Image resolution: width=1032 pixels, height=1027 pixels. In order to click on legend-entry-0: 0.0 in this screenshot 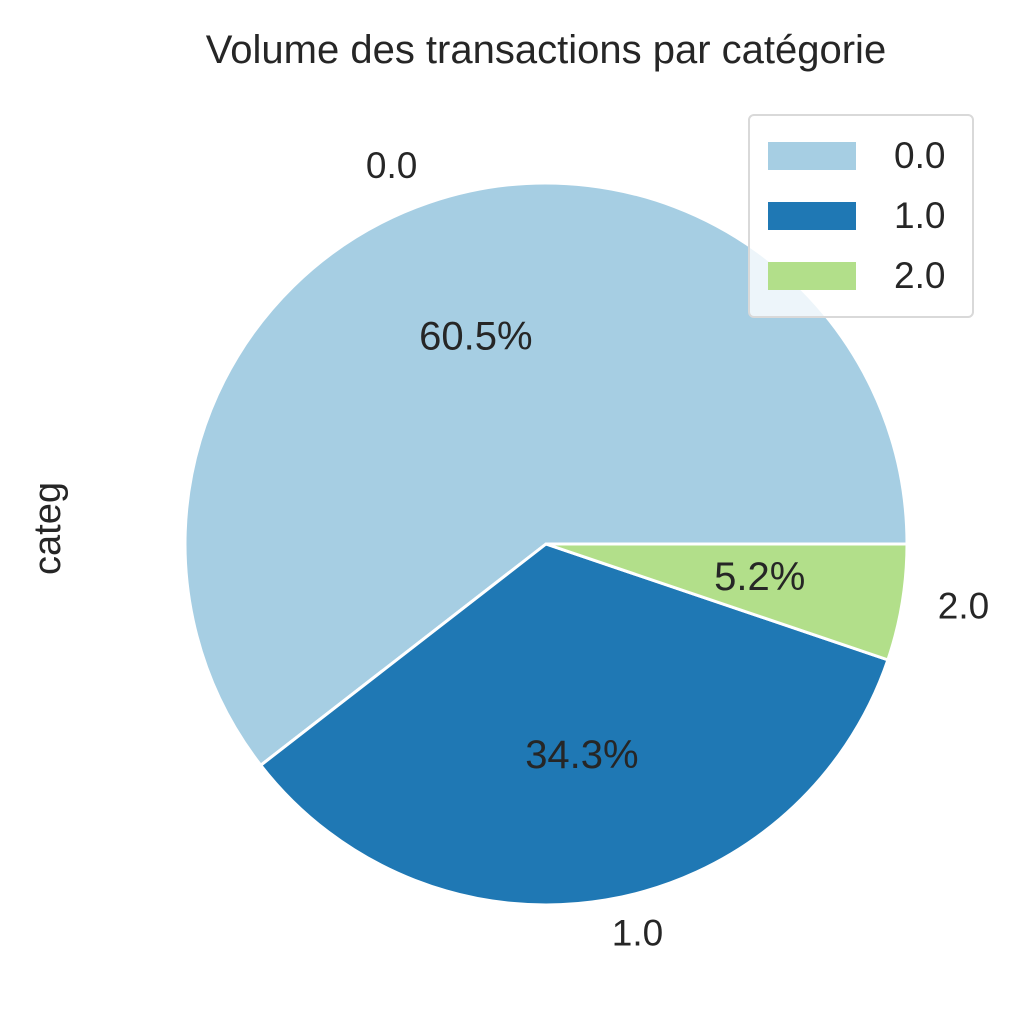, I will do `click(866, 155)`.